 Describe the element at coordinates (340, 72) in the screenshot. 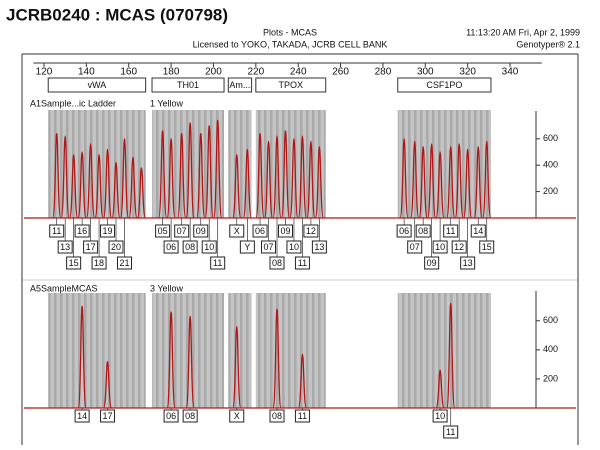

I see `x-tick-label: 260` at that location.